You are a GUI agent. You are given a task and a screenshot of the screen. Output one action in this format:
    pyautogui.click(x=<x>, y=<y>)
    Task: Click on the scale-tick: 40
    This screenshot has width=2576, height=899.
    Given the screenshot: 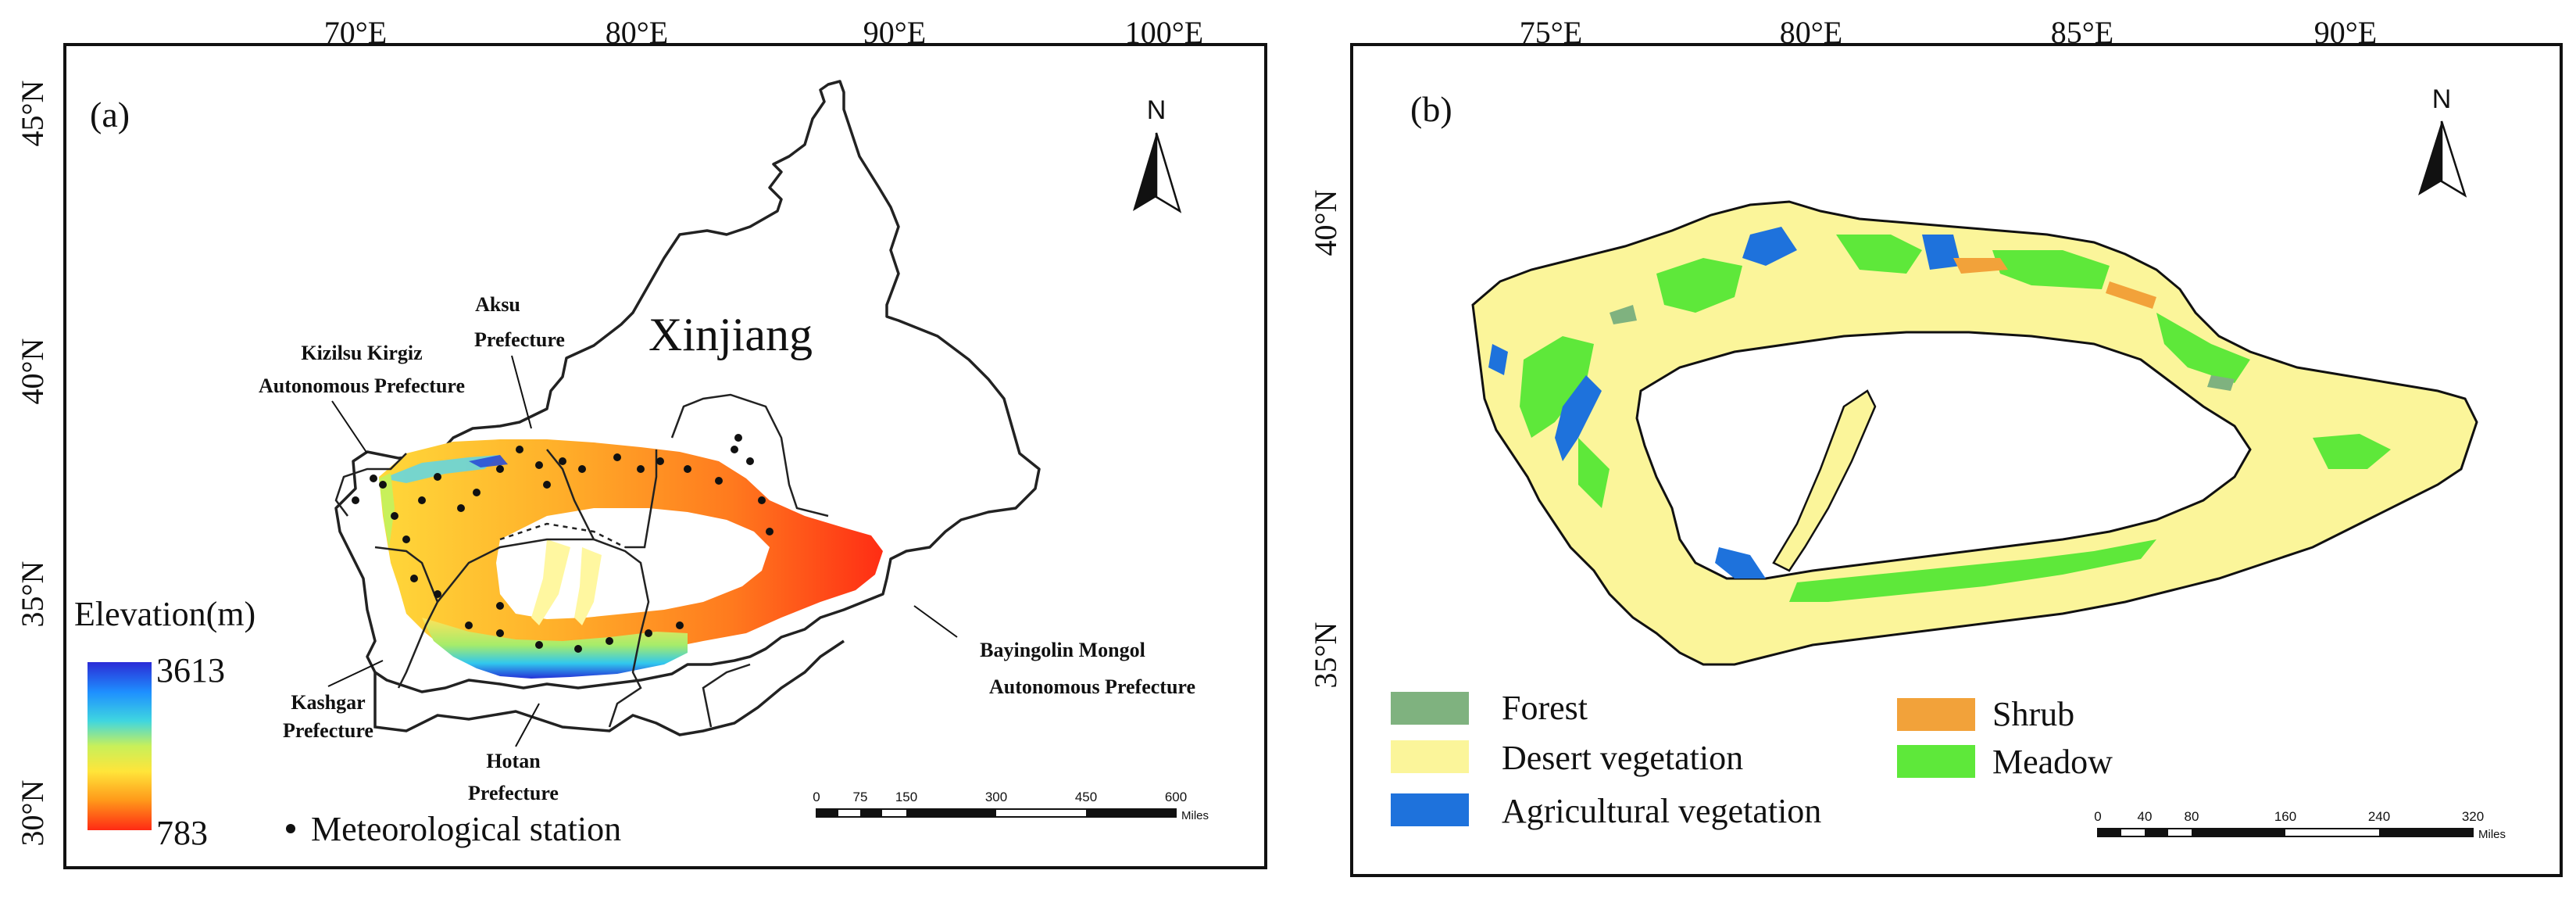 What is the action you would take?
    pyautogui.click(x=2145, y=816)
    